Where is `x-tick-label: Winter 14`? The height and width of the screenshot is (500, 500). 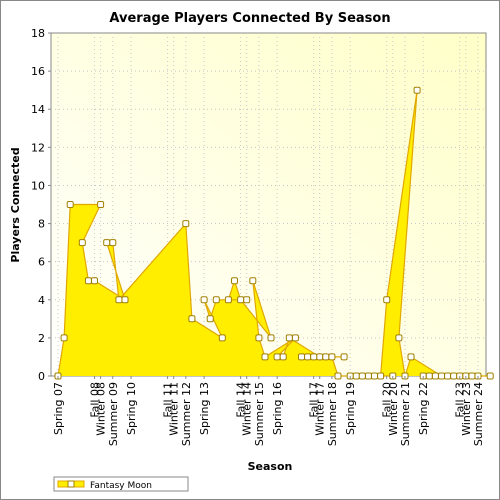 x-tick-label: Winter 14 is located at coordinates (247, 409).